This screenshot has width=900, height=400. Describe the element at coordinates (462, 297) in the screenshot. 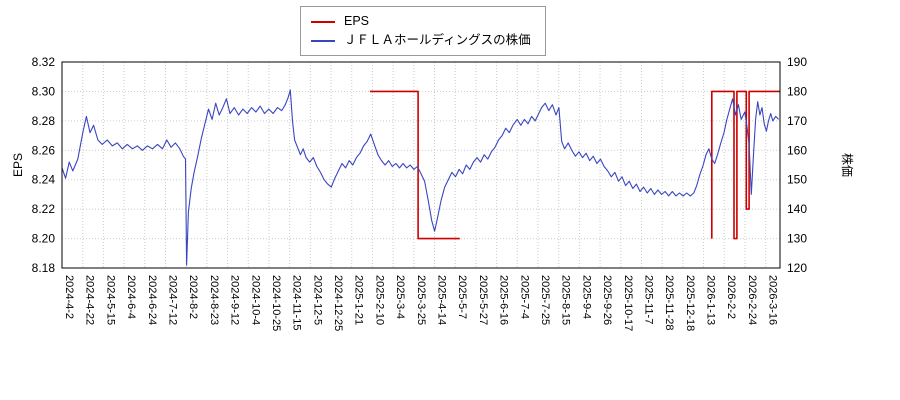

I see `x-axis-tick: 2025-5-7` at that location.